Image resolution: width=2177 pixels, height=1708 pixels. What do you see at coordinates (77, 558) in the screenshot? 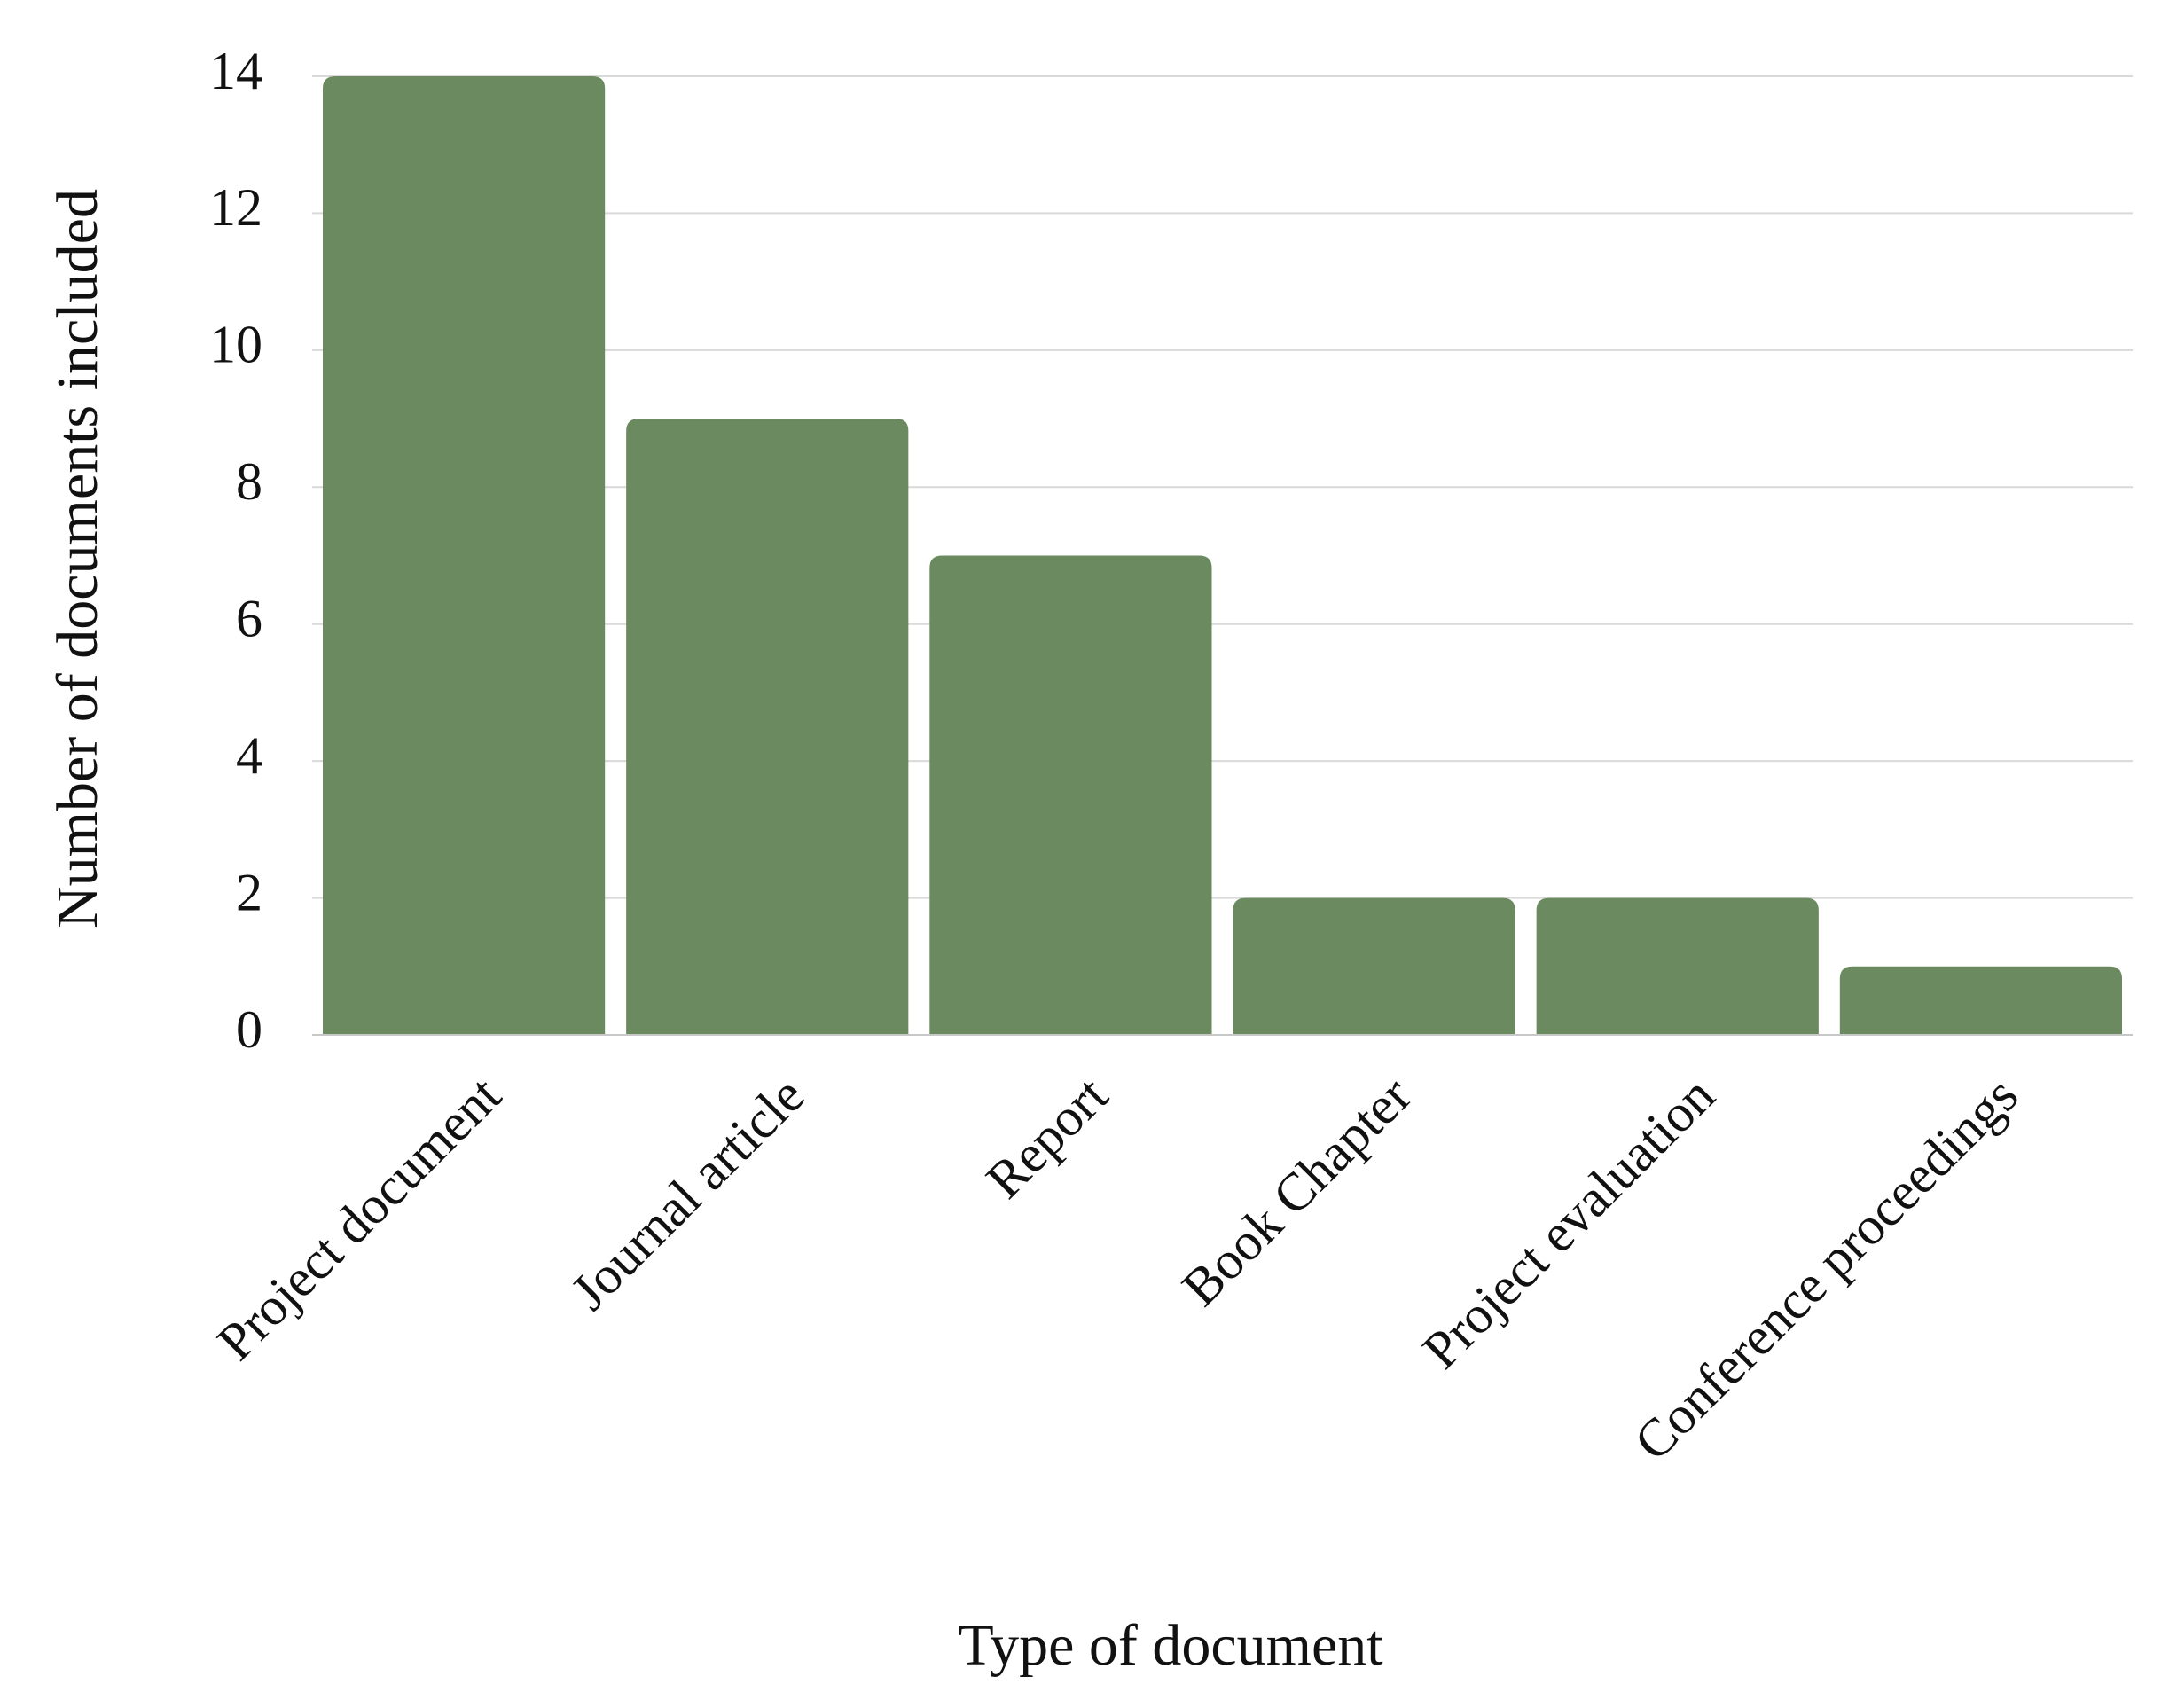
I see `y-axis-title: Number of documents included` at bounding box center [77, 558].